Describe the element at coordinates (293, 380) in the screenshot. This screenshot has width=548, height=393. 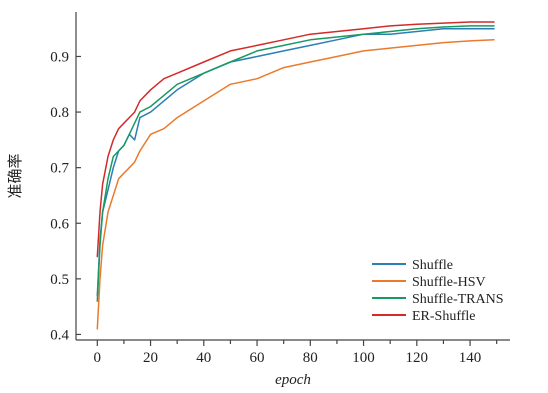
I see `x-axis-title: epoch` at that location.